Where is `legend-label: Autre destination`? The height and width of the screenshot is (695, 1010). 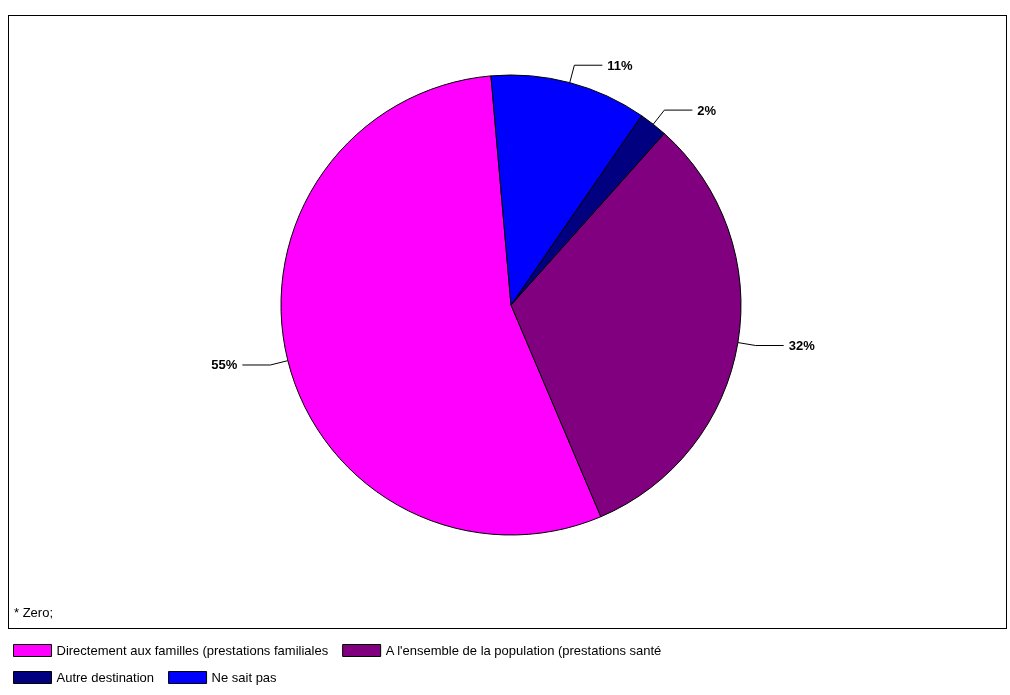 legend-label: Autre destination is located at coordinates (105, 677).